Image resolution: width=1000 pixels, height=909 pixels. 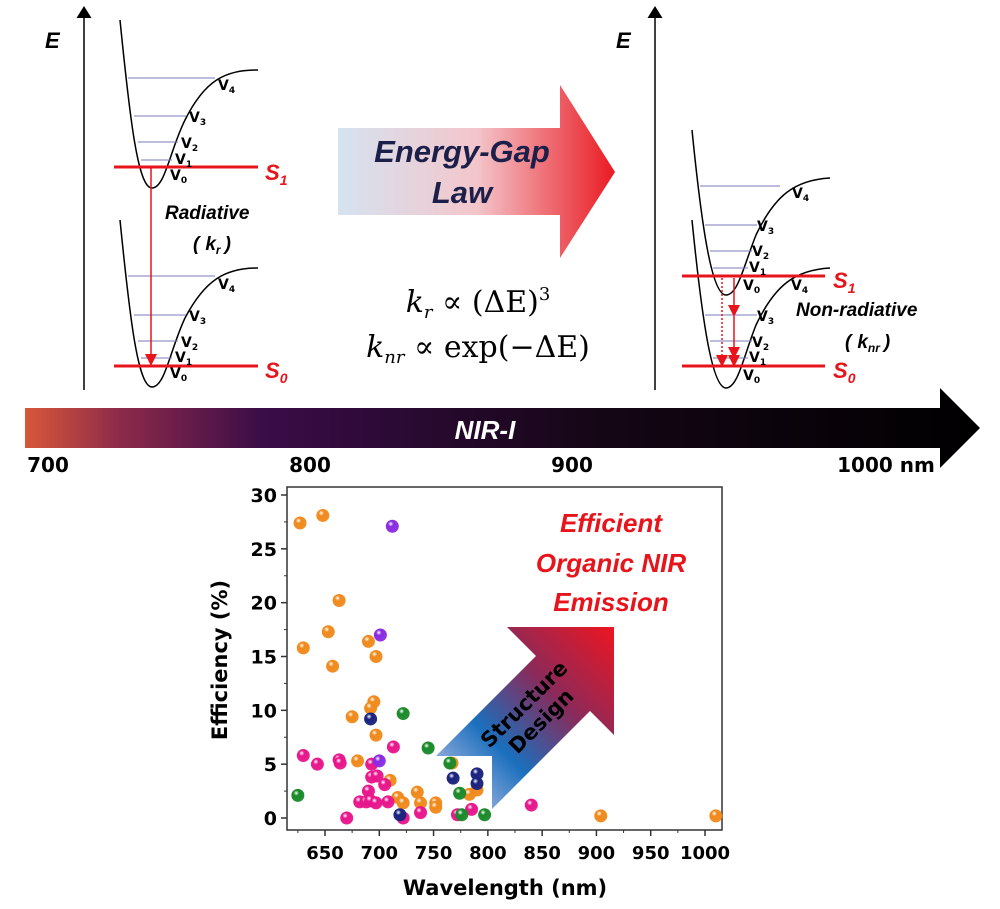 What do you see at coordinates (857, 310) in the screenshot?
I see `nonradiative-label: Non-radiative` at bounding box center [857, 310].